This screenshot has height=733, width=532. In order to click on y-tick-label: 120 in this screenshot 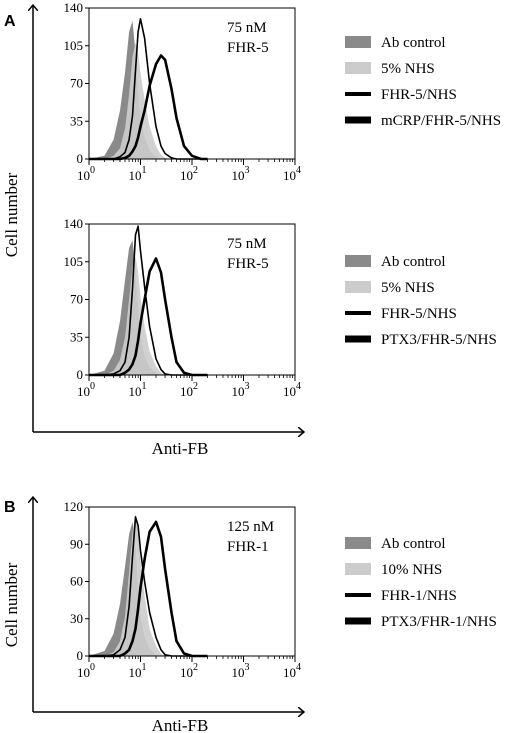, I will do `click(74, 506)`.